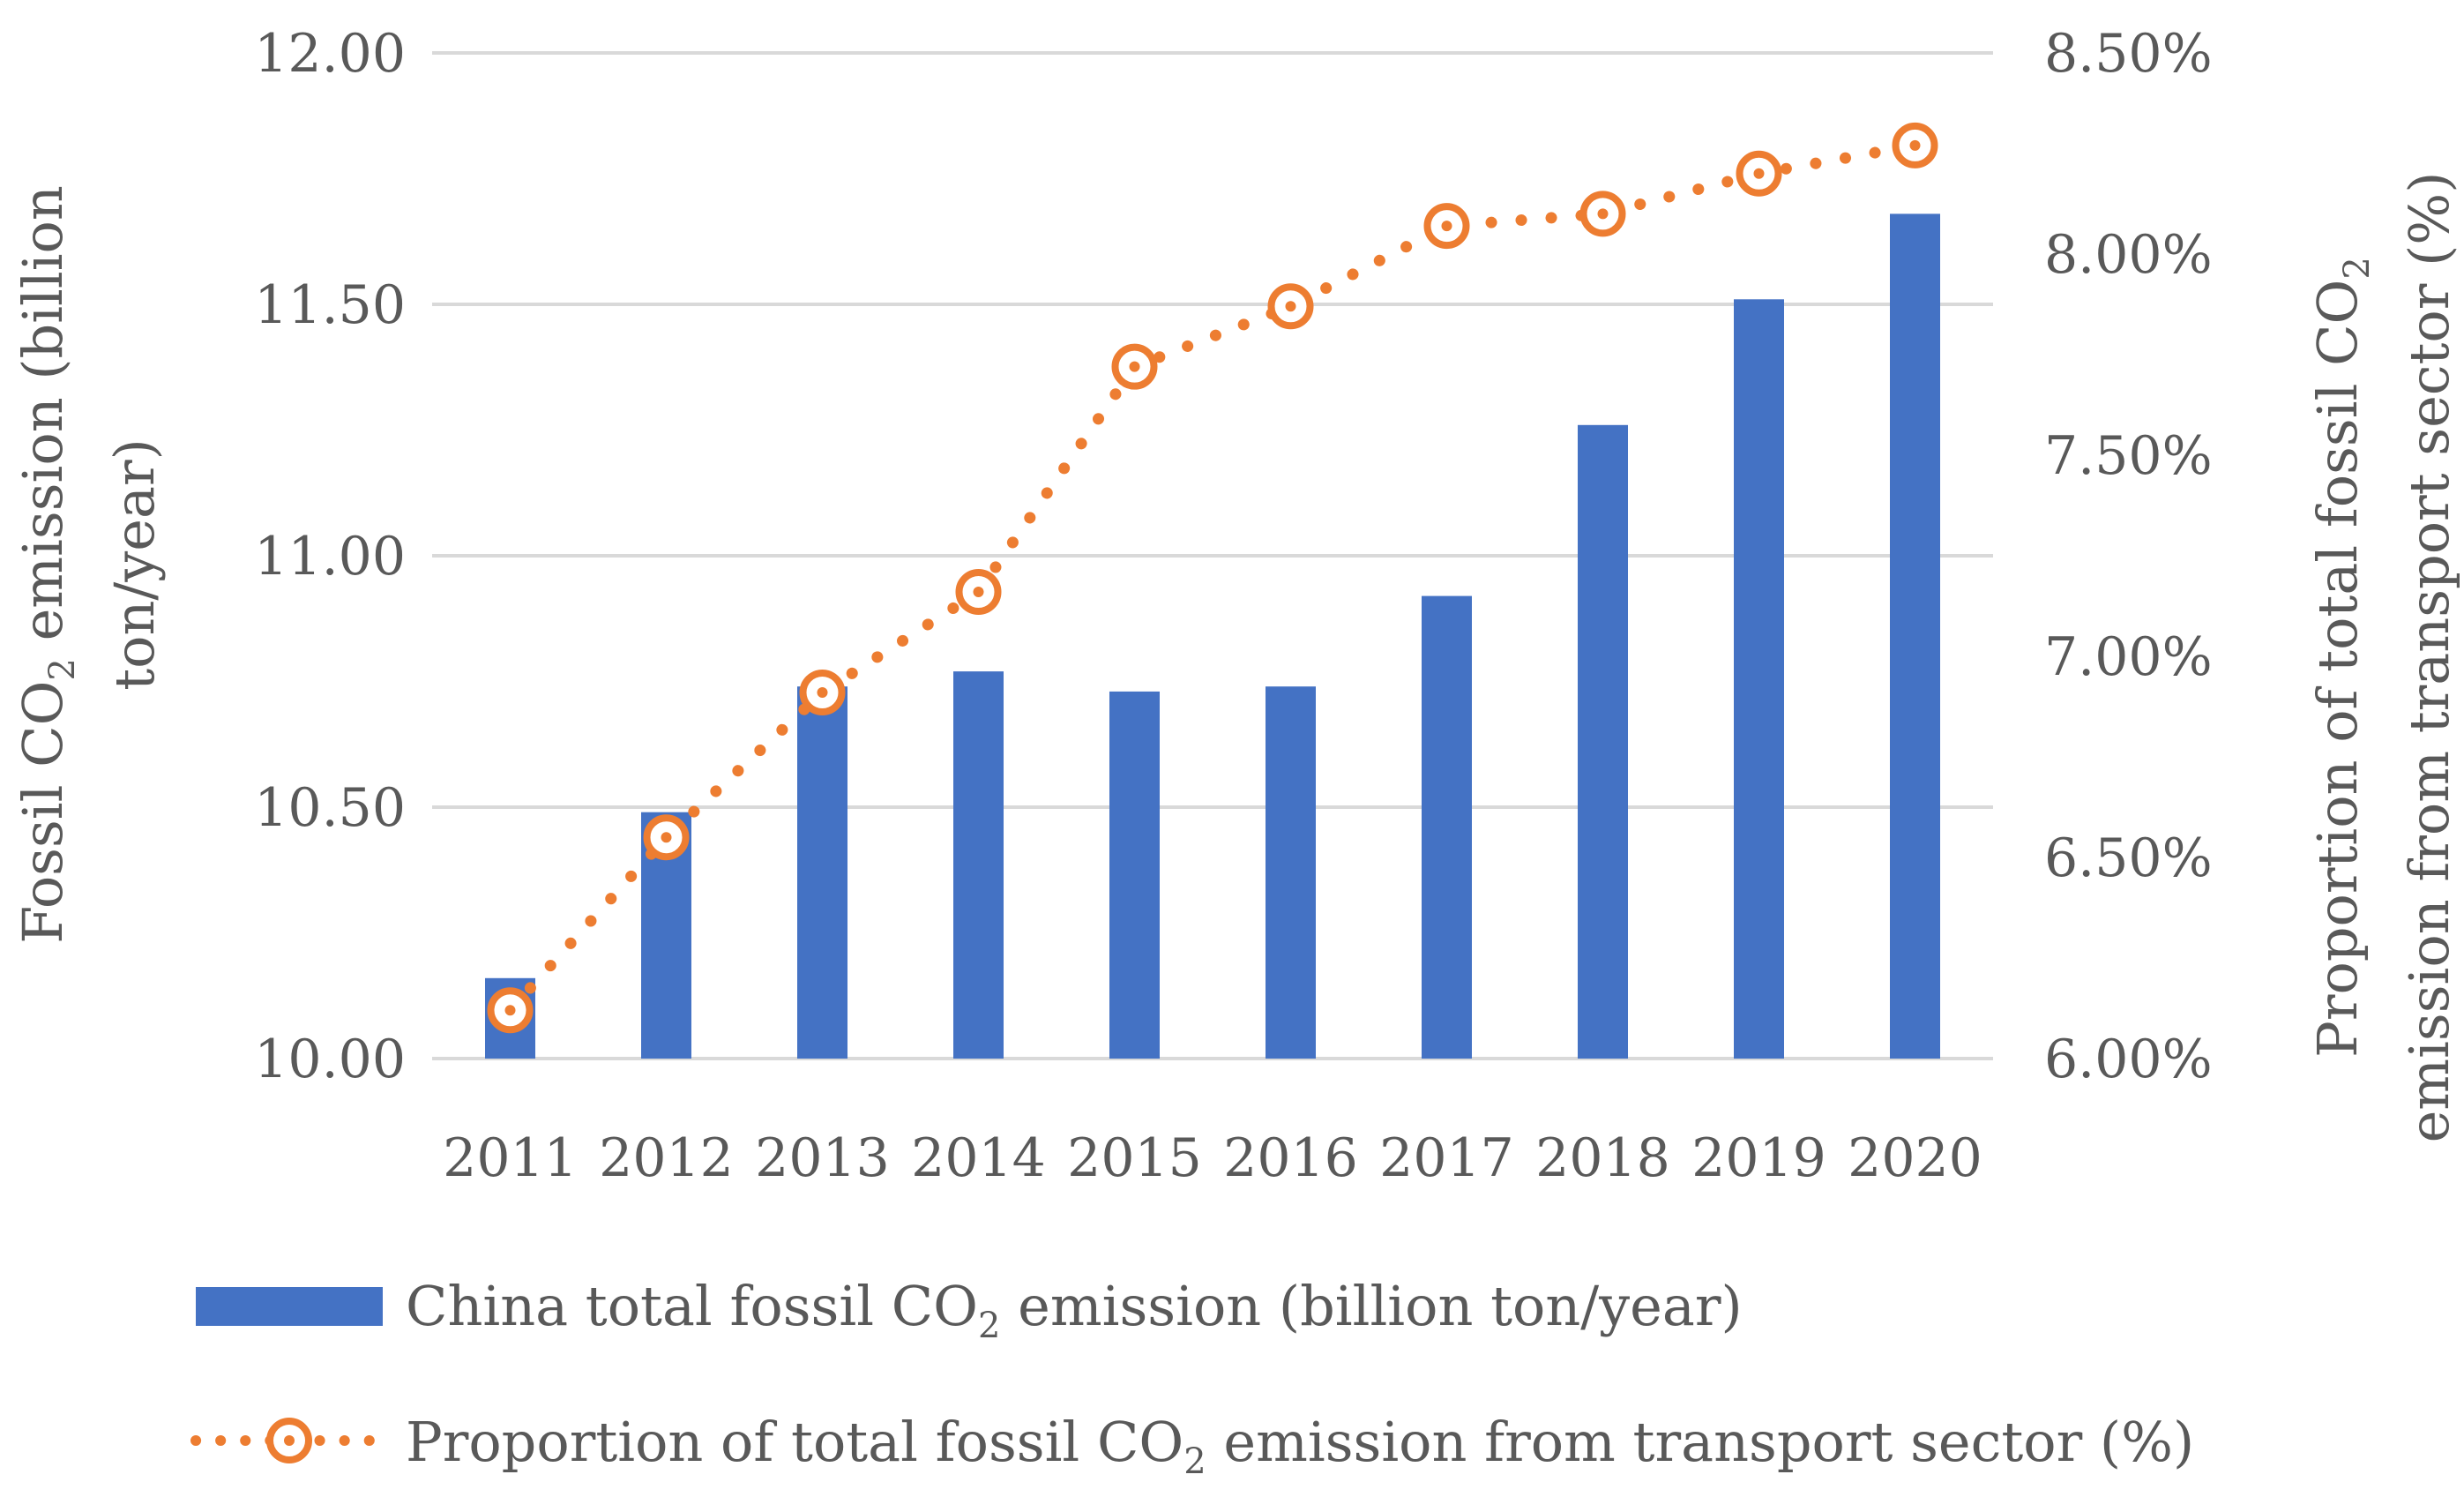  I want to click on svg-text: Proportion of total fossil CO2, so click(2341, 657).